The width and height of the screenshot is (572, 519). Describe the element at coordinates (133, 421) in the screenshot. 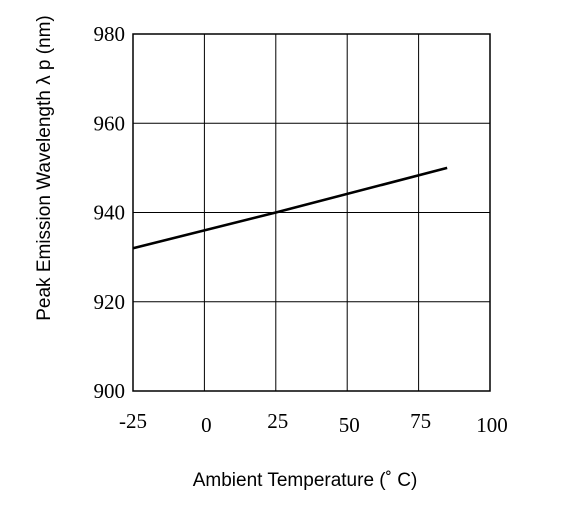

I see `x-tick-label: -25` at that location.